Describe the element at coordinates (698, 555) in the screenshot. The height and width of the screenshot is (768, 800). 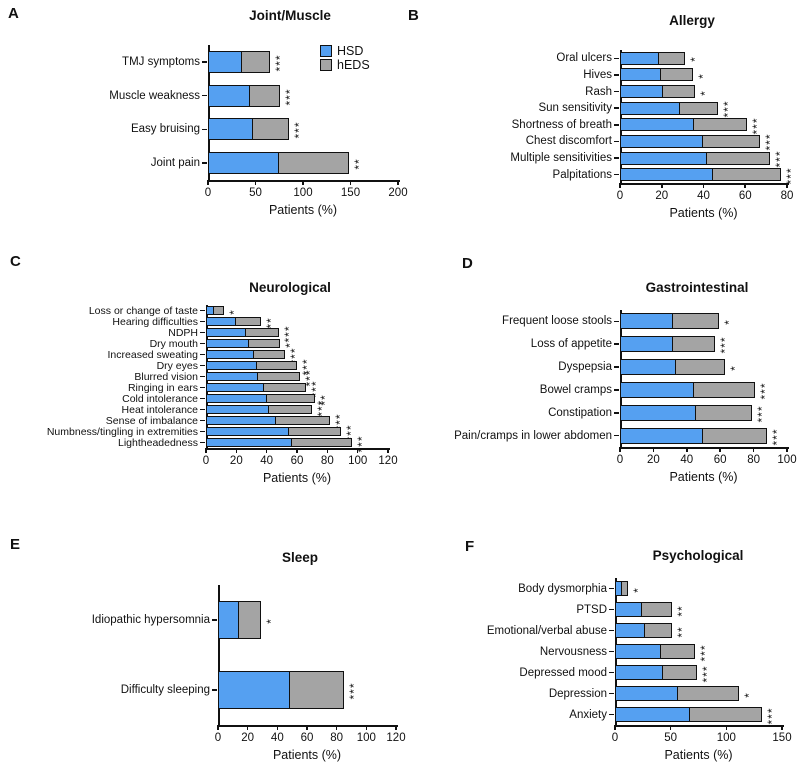
I see `panel-title: Psychological` at that location.